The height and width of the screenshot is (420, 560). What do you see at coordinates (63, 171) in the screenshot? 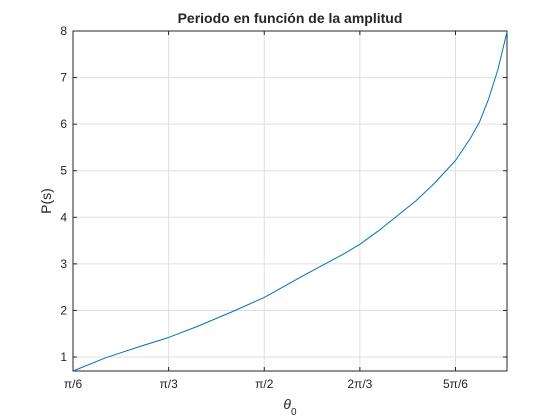
I see `y-tick-label: 5` at bounding box center [63, 171].